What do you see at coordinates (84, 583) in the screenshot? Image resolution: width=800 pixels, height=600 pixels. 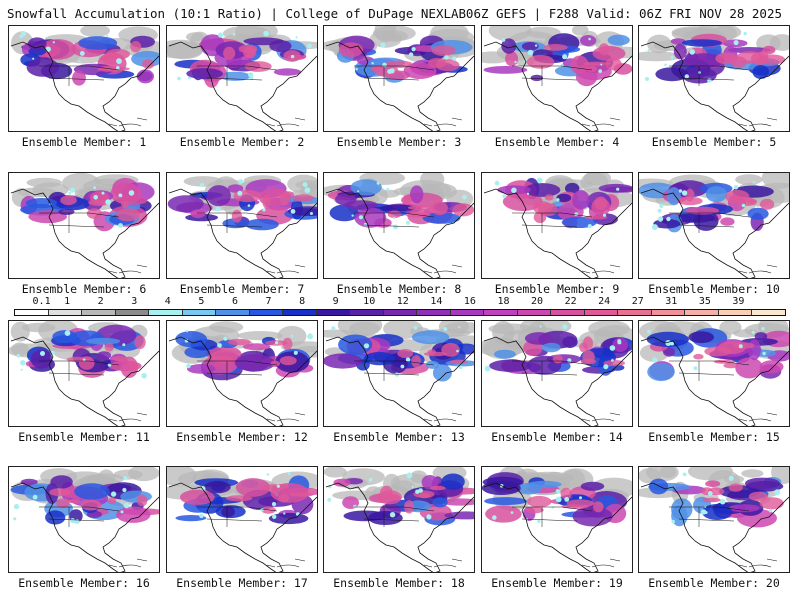 I see `ensemble-member-label: Ensemble Member: 16` at bounding box center [84, 583].